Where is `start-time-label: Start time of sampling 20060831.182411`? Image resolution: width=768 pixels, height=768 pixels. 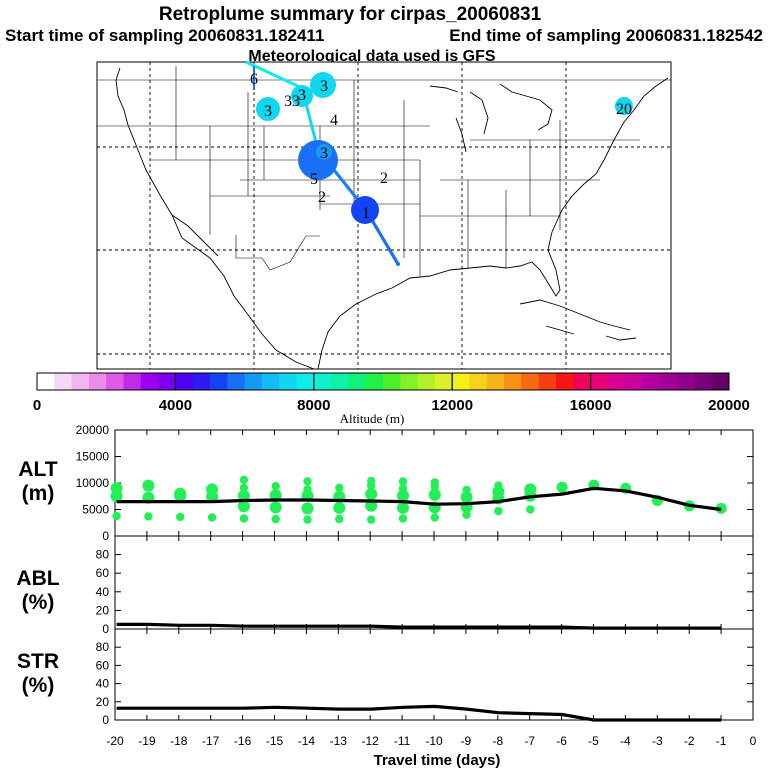 start-time-label: Start time of sampling 20060831.182411 is located at coordinates (164, 35).